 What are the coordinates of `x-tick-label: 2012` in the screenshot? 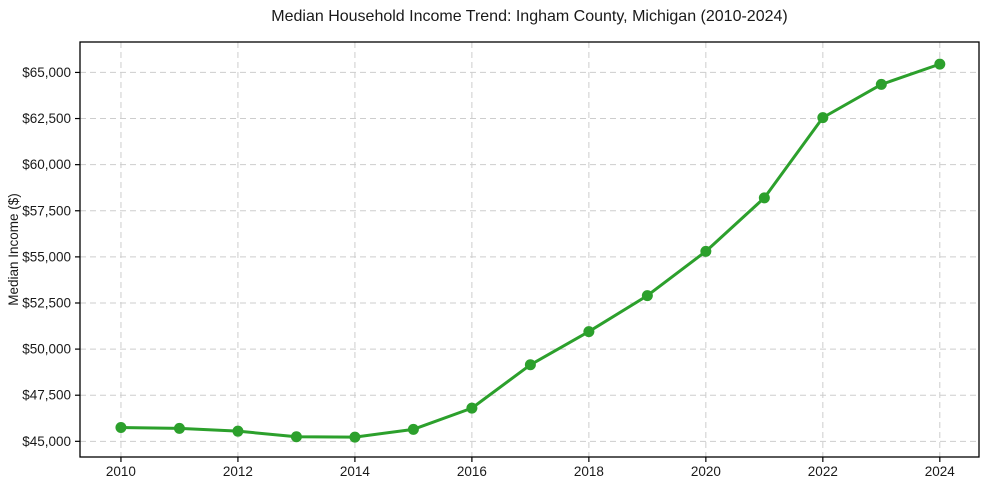 It's located at (238, 471).